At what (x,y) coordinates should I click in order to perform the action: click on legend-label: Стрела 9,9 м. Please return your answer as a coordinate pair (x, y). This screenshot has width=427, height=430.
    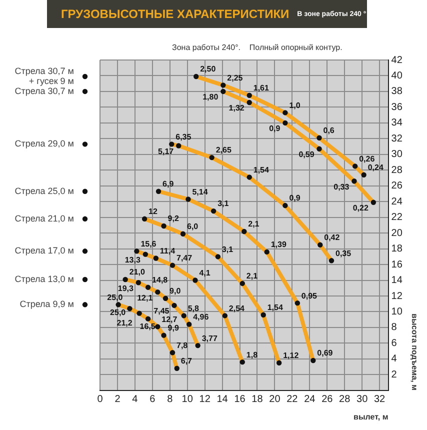
    Looking at the image, I should click on (47, 304).